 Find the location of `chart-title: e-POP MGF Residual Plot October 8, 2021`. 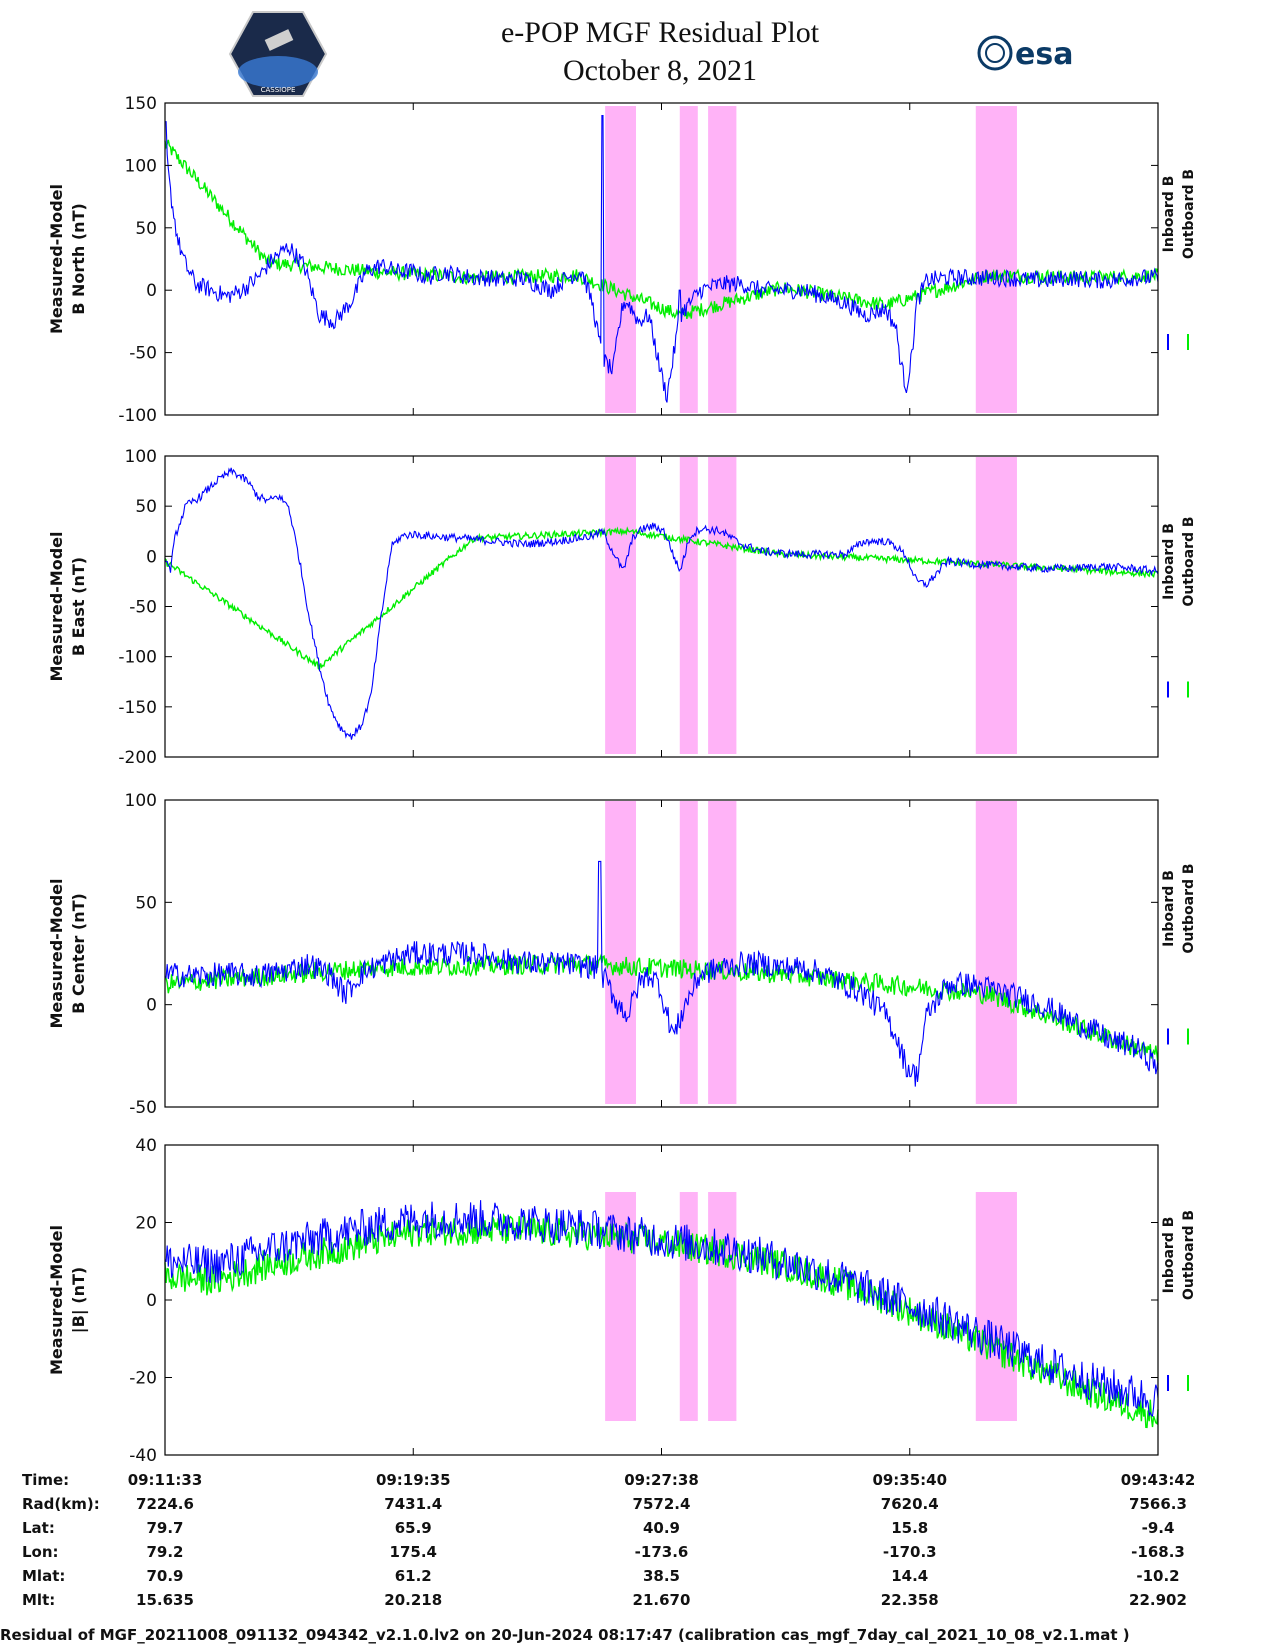

chart-title: e-POP MGF Residual Plot October 8, 2021 is located at coordinates (660, 52).